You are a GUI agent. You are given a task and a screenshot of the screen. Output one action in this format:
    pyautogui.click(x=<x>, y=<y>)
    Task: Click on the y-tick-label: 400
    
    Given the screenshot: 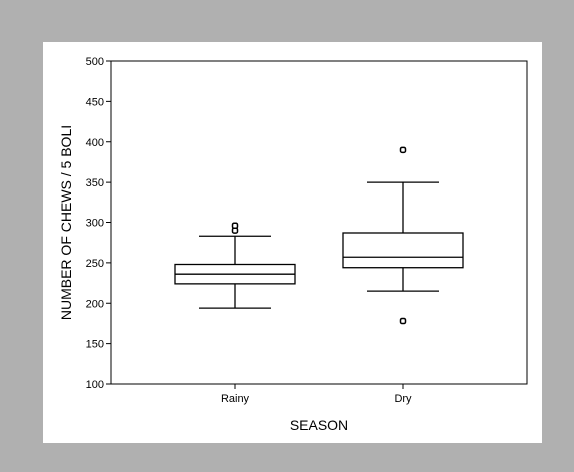 What is the action you would take?
    pyautogui.click(x=95, y=143)
    